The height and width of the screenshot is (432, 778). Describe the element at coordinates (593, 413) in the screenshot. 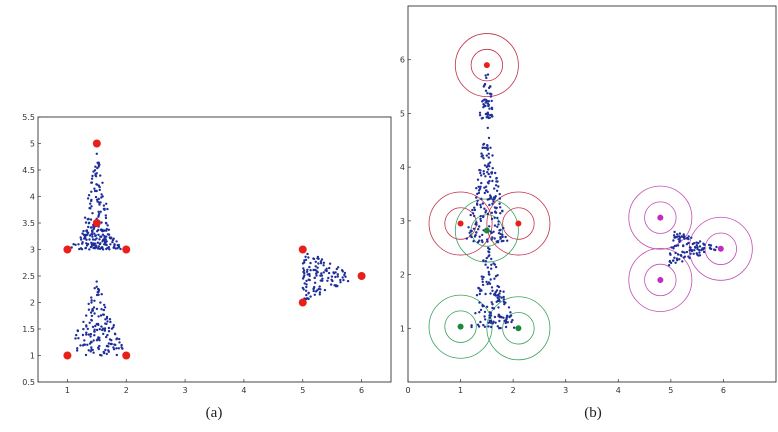

I see `panel-b-caption: (b)` at that location.